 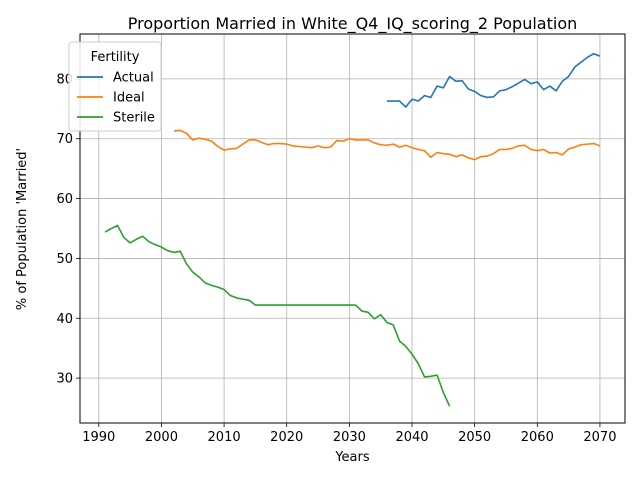 I want to click on legend-title: Fertility, so click(x=115, y=57).